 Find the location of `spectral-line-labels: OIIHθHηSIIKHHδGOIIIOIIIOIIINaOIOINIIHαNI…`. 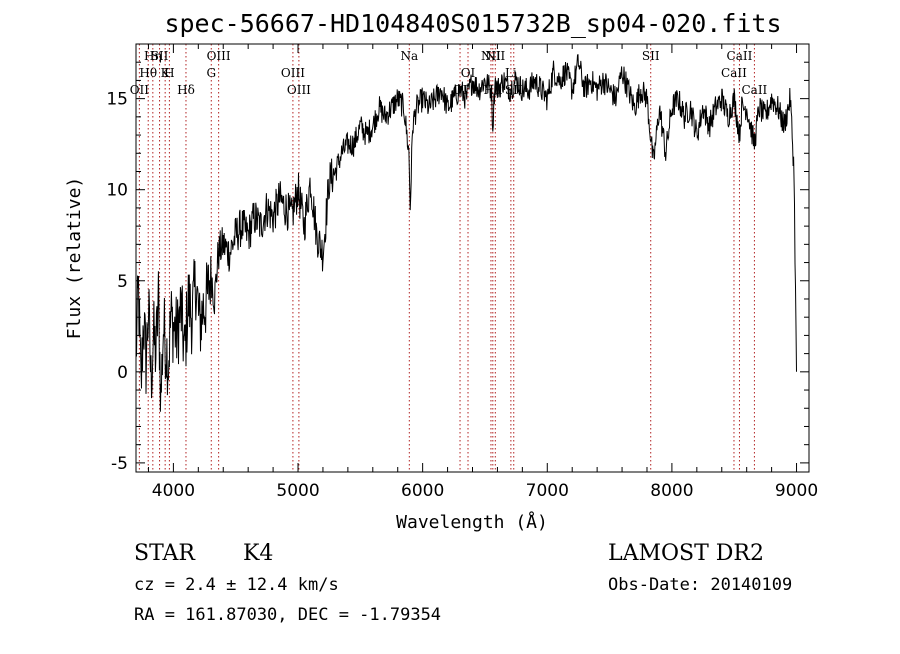

spectral-line-labels: OIIHθHηSIIKHHδGOIIIOIIIOIIINaOIOINIIHαNI… is located at coordinates (449, 73).